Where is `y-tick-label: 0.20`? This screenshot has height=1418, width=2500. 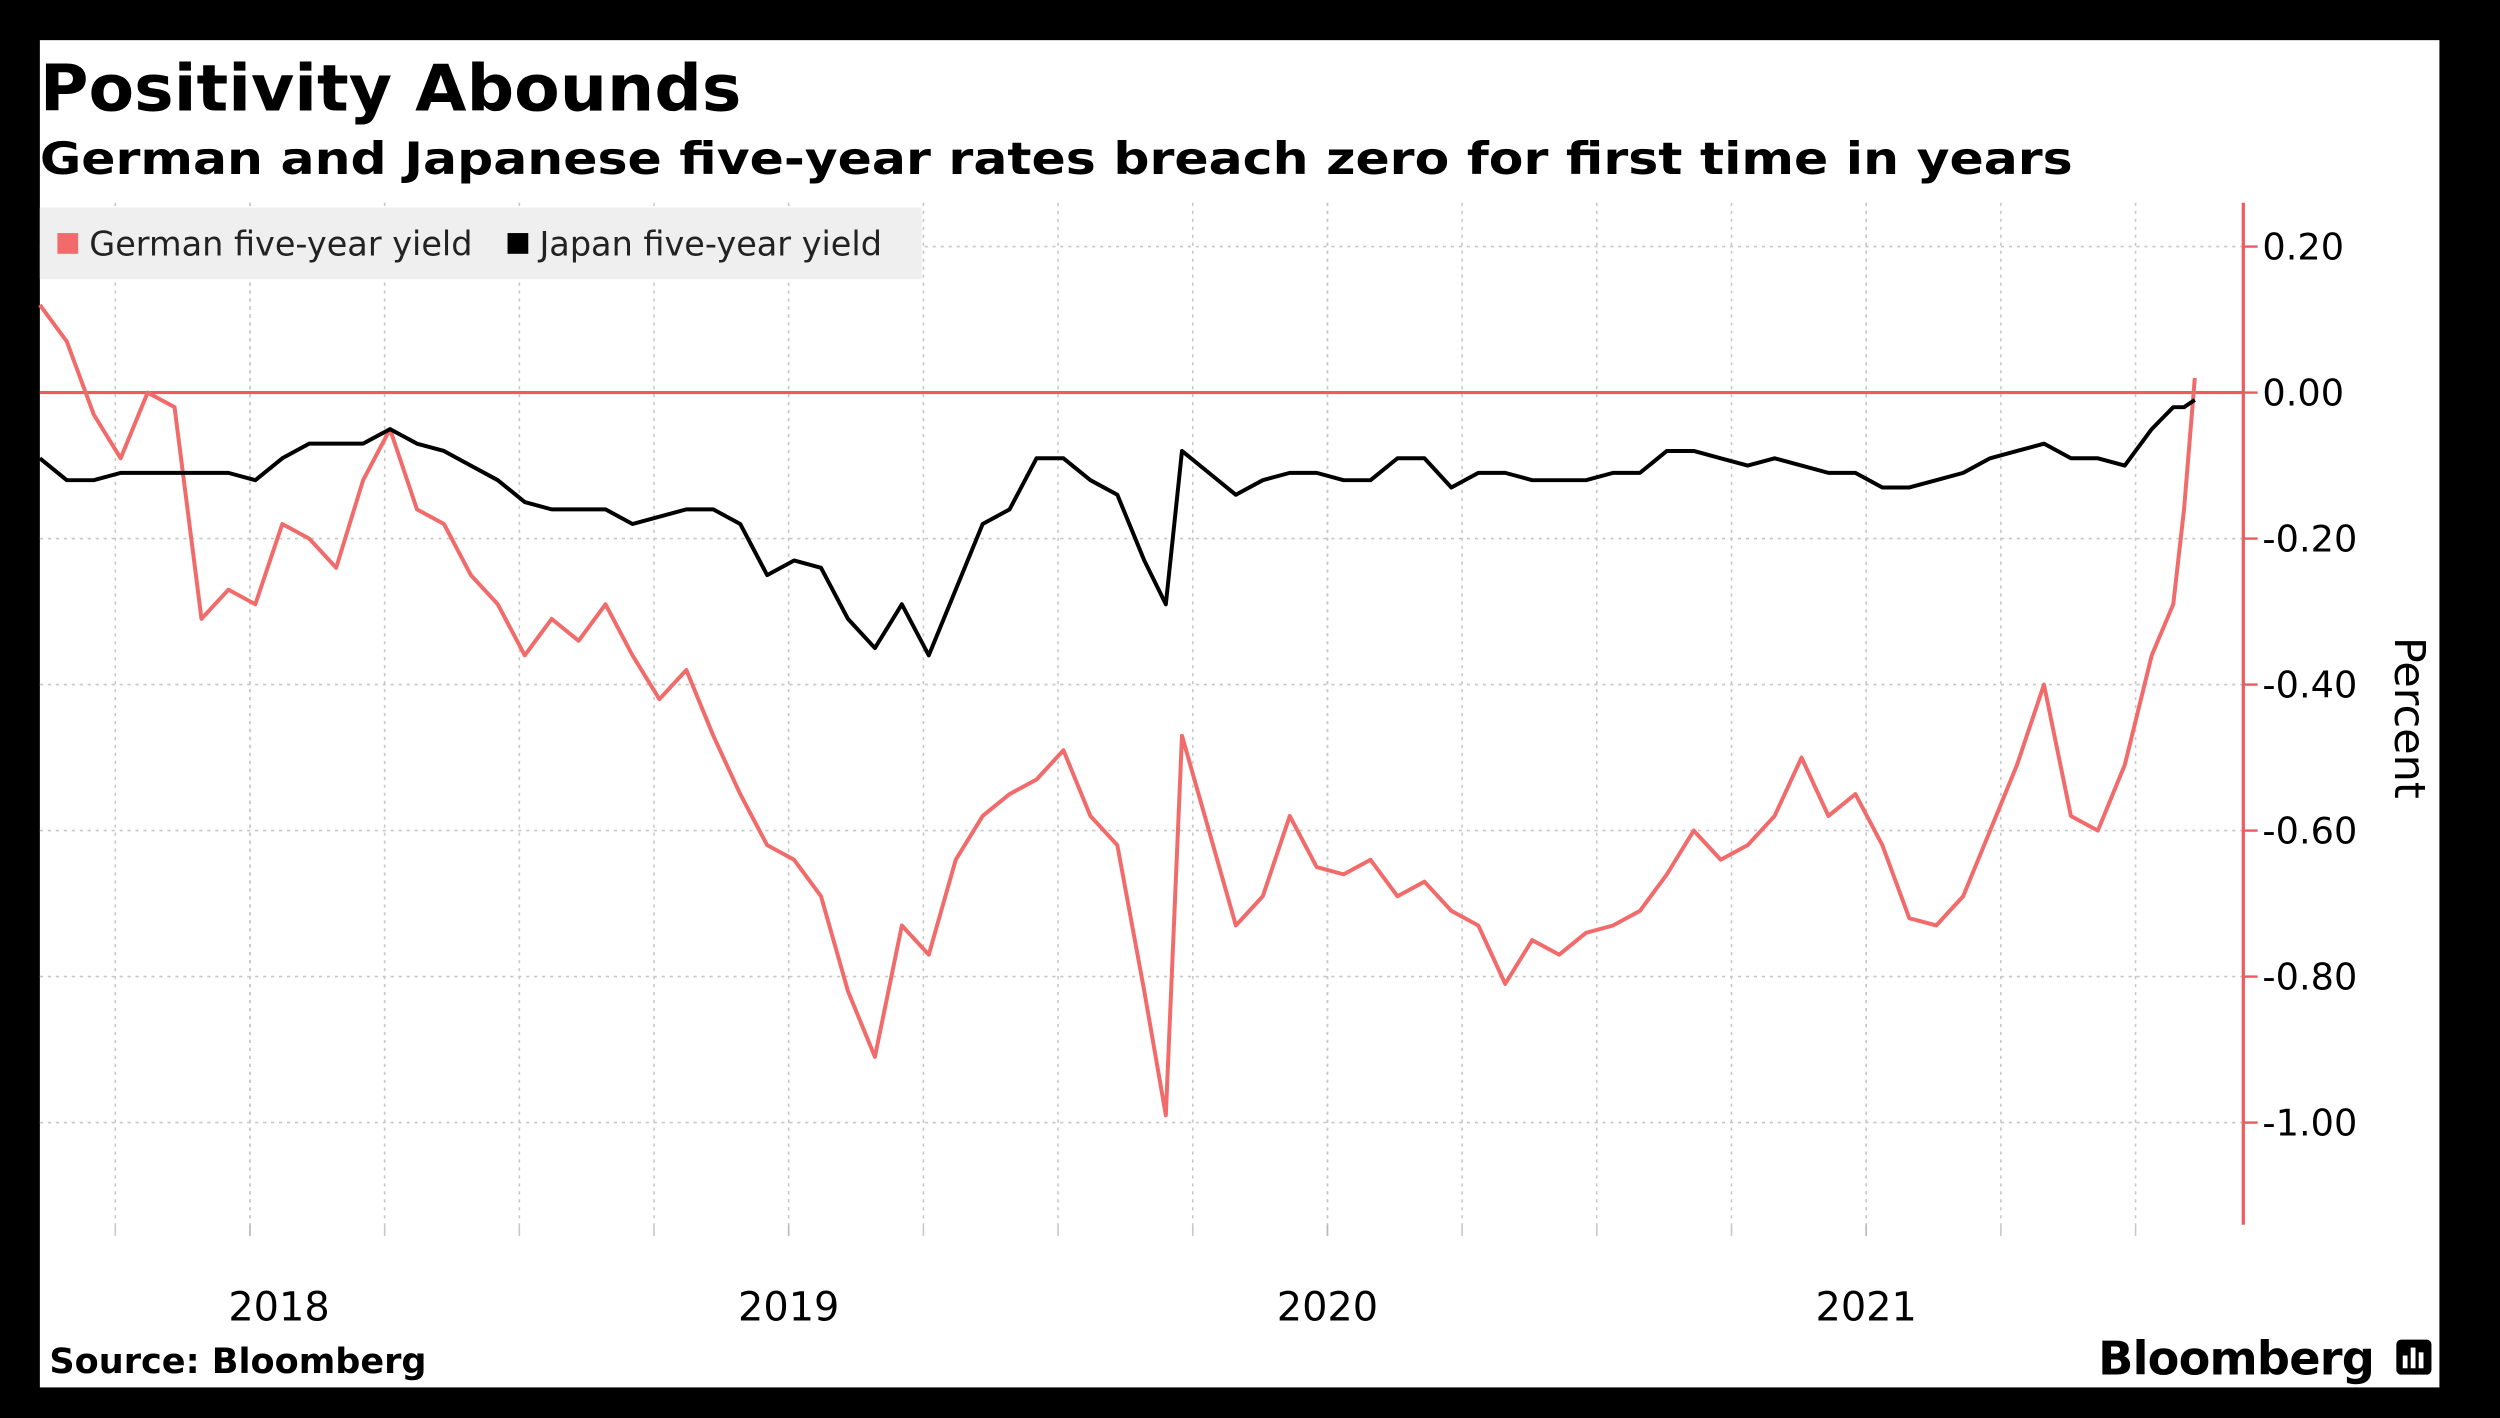
y-tick-label: 0.20 is located at coordinates (2303, 246).